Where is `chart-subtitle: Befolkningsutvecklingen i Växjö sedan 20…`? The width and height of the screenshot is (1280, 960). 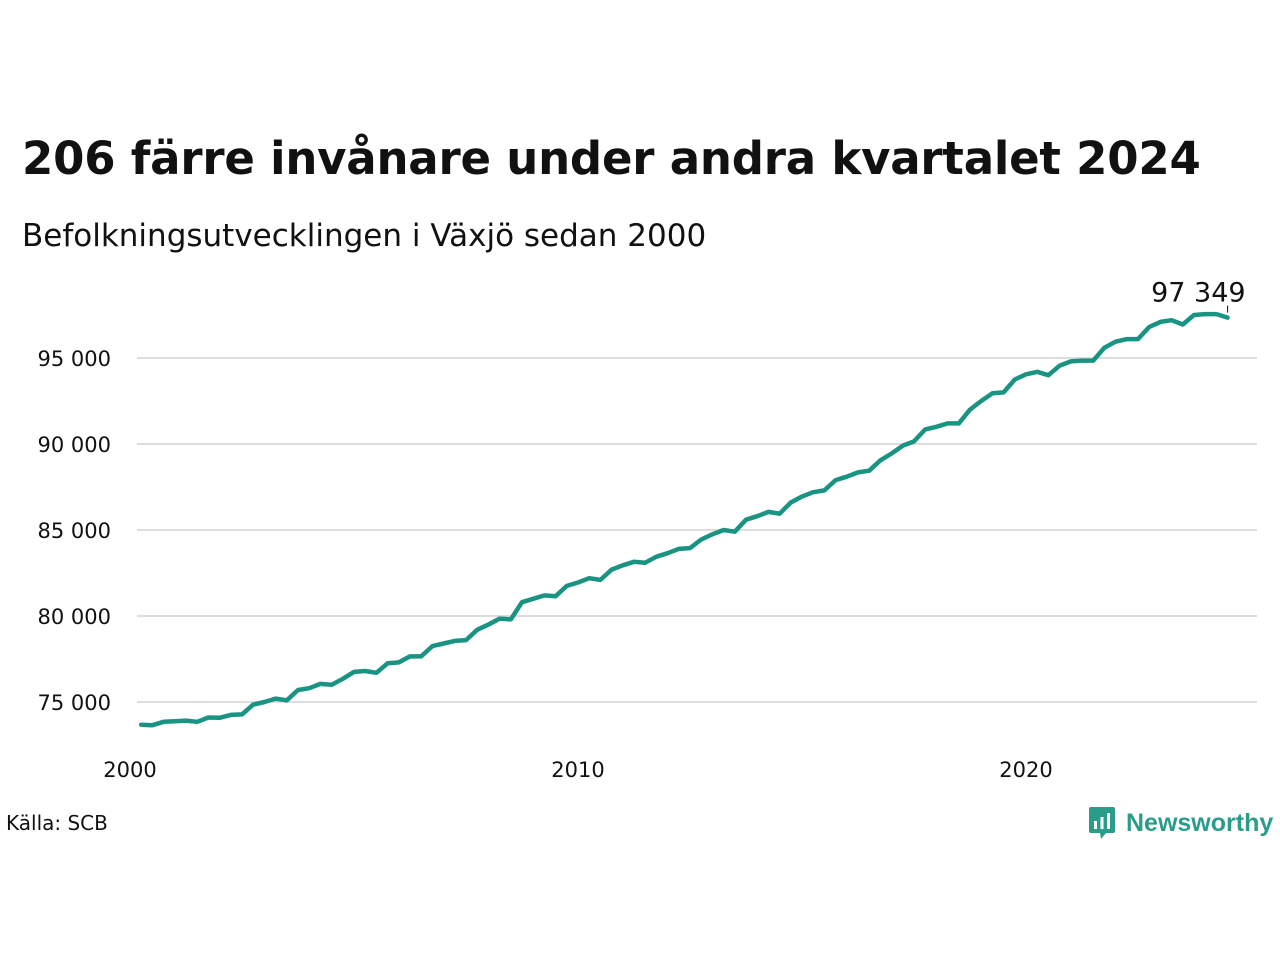
chart-subtitle: Befolkningsutvecklingen i Växjö sedan 20… is located at coordinates (364, 236).